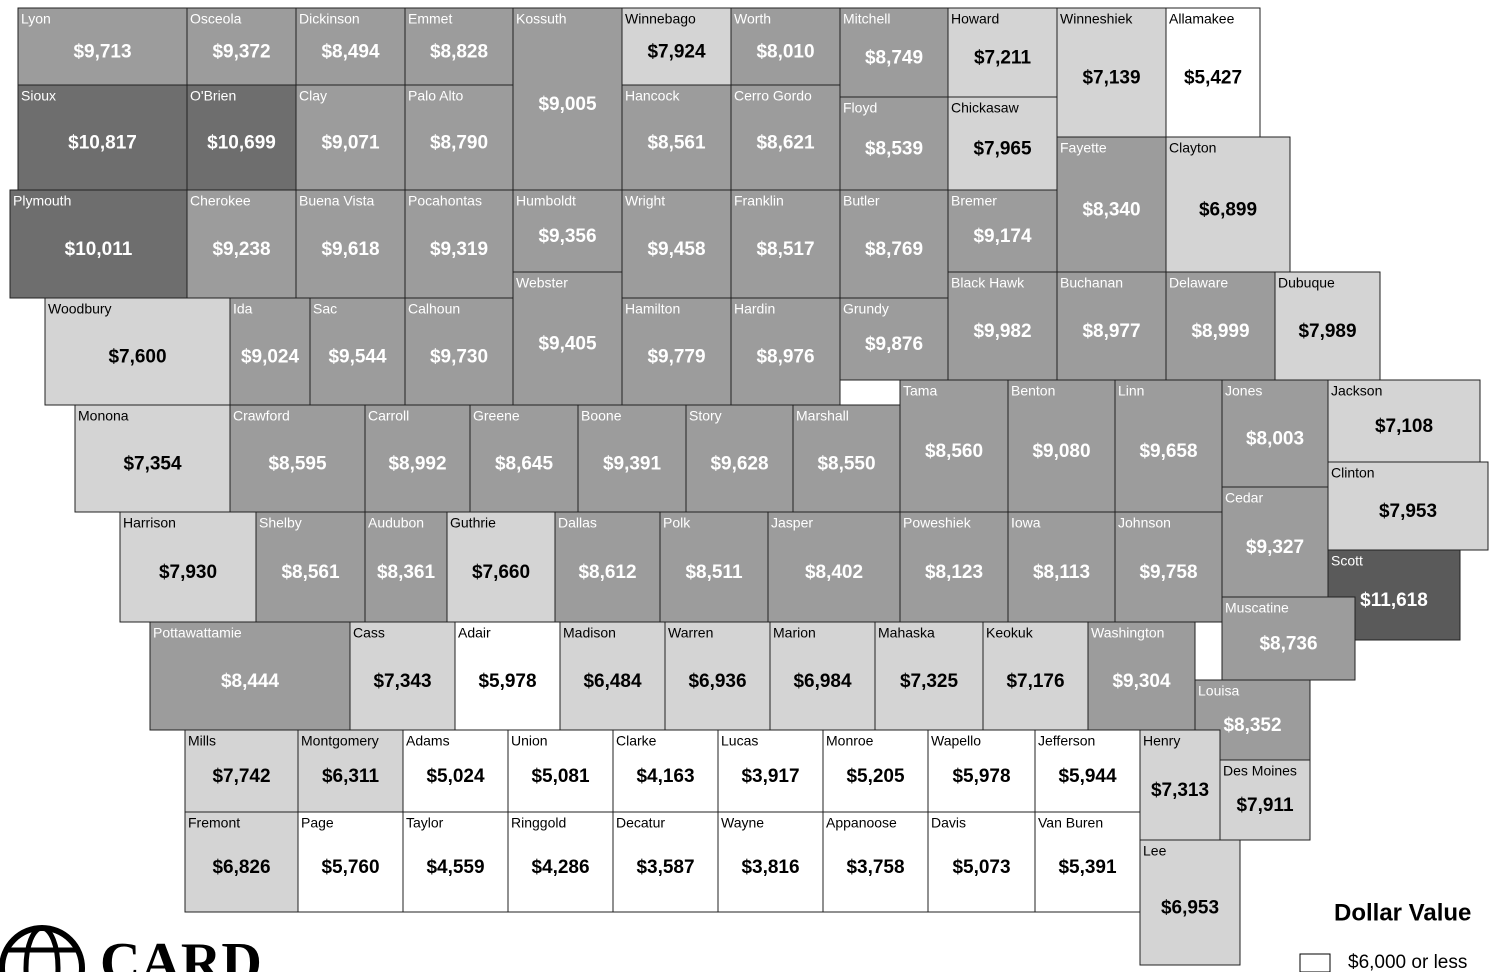  I want to click on county: Boone $9,391, so click(632, 458).